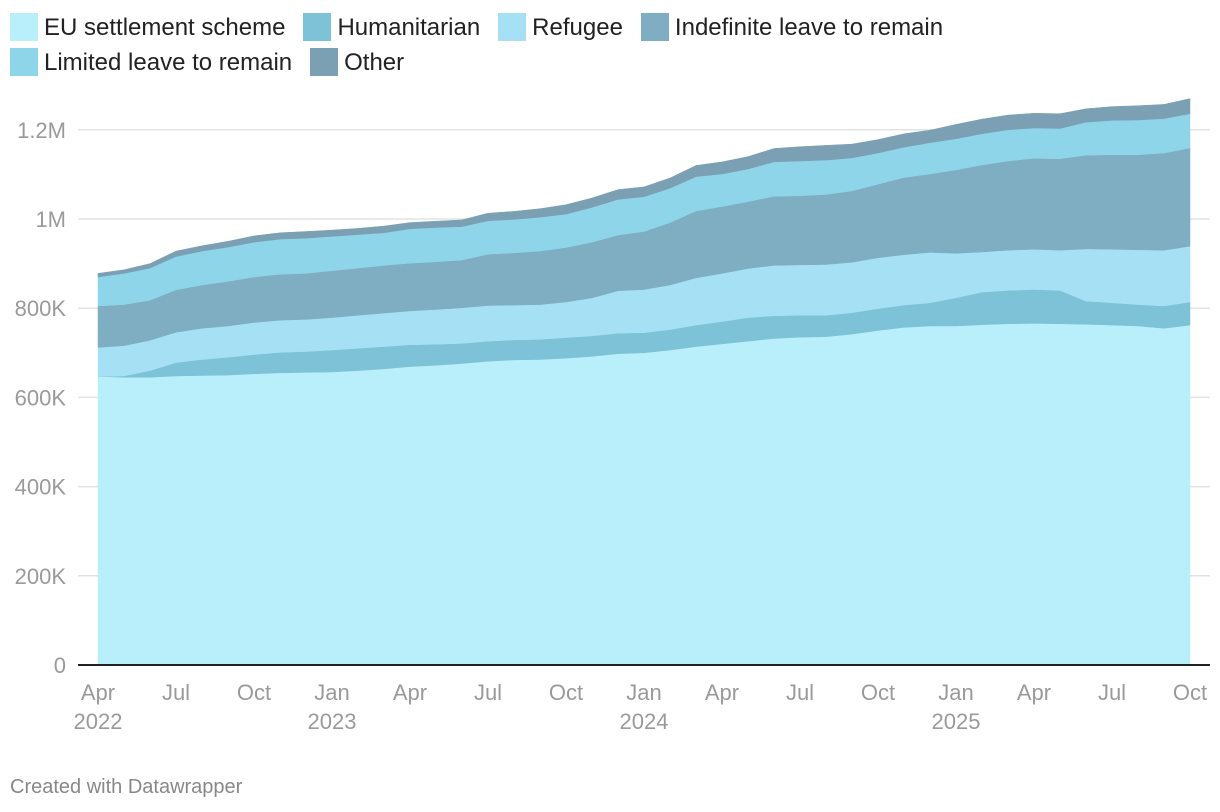 The width and height of the screenshot is (1220, 812). I want to click on credit-text: Created with Datawrapper, so click(126, 787).